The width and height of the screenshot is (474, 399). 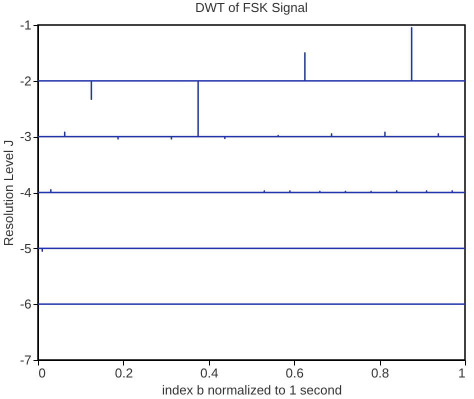 What do you see at coordinates (26, 25) in the screenshot?
I see `y-tick-label: -1` at bounding box center [26, 25].